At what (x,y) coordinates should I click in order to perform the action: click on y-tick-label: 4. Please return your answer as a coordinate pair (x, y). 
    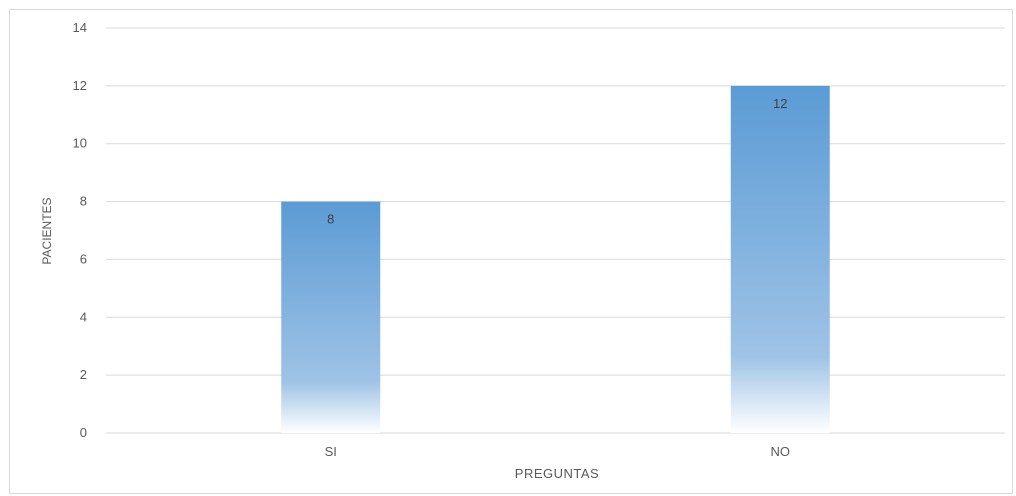
    Looking at the image, I should click on (83, 316).